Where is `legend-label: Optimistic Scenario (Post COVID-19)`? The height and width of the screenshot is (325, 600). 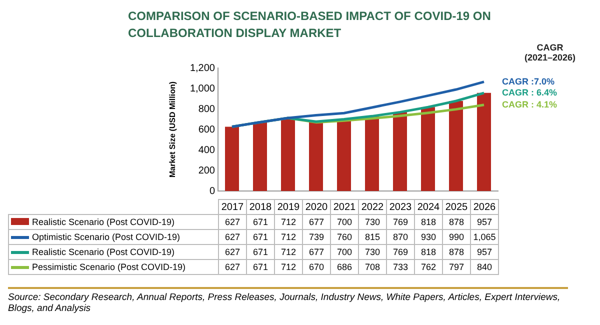 legend-label: Optimistic Scenario (Post COVID-19) is located at coordinates (113, 237).